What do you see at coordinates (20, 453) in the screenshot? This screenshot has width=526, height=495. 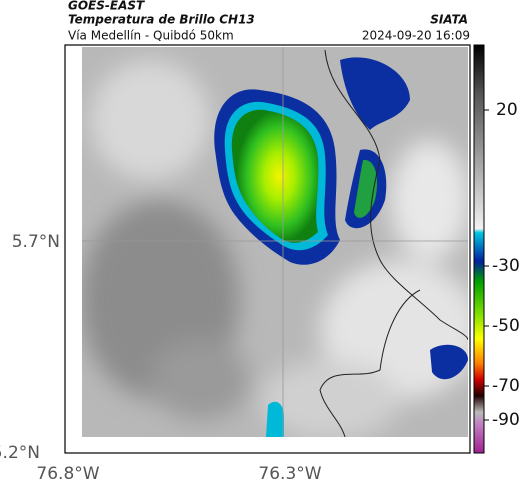 I see `lat-label: 5.2°N` at bounding box center [20, 453].